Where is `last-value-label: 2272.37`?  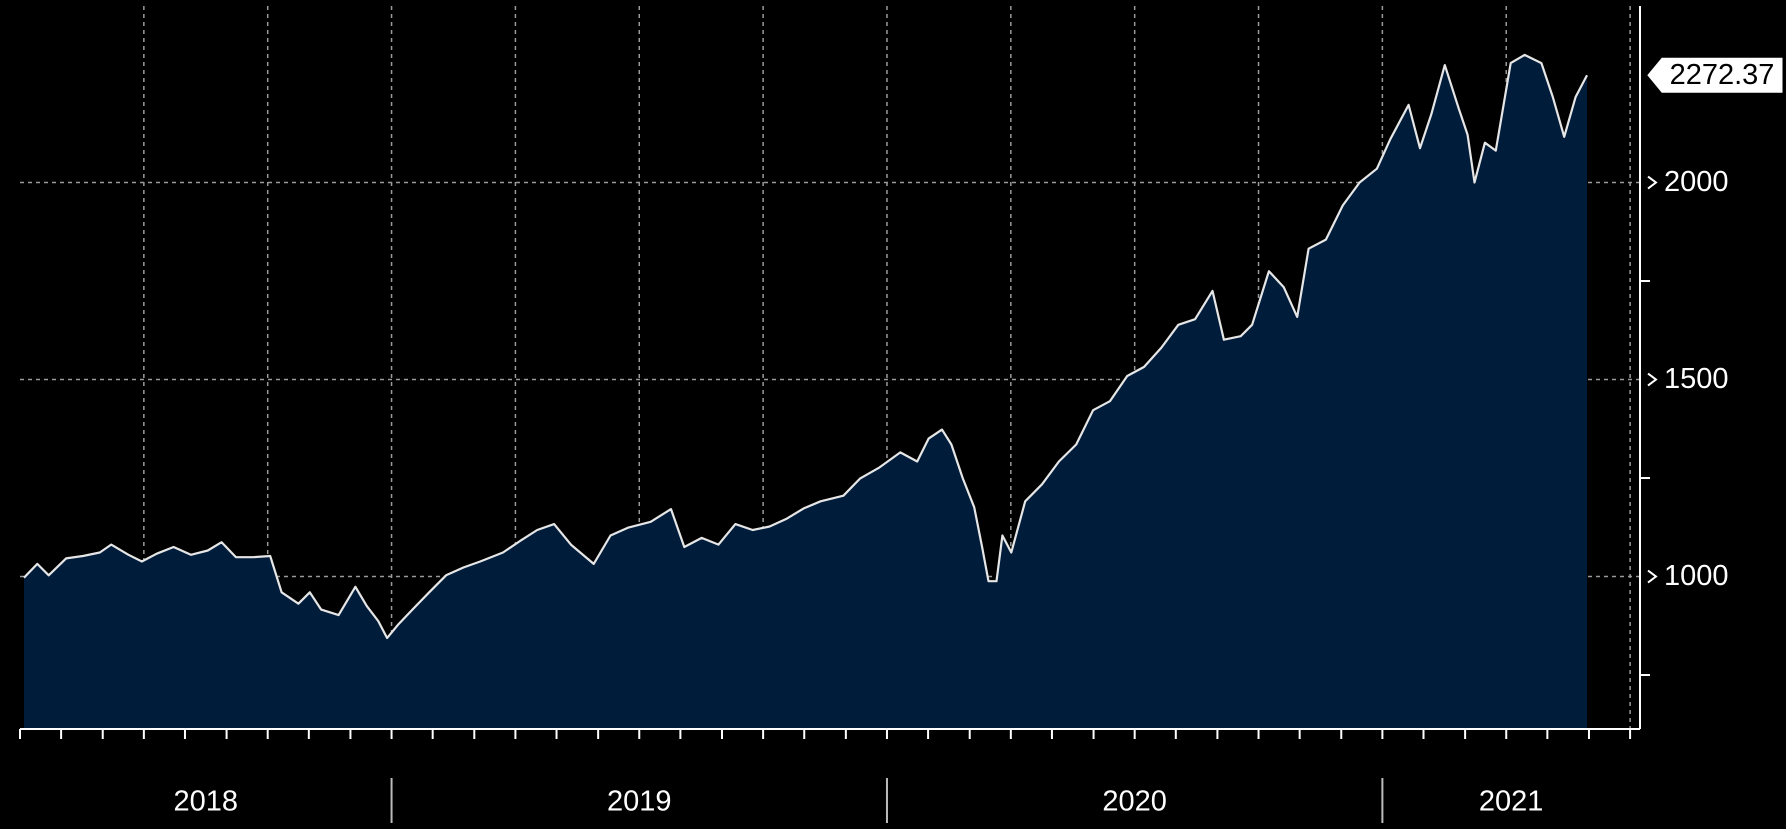 last-value-label: 2272.37 is located at coordinates (1722, 75).